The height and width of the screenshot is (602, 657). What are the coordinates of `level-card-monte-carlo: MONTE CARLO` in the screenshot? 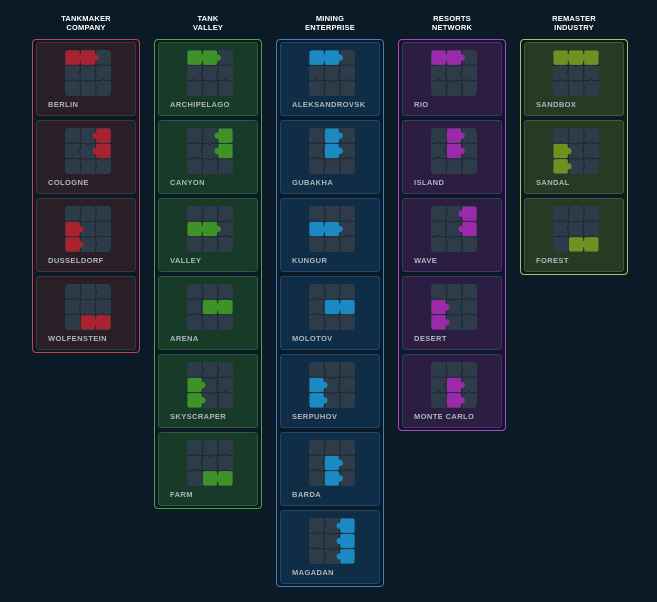 It's located at (452, 391).